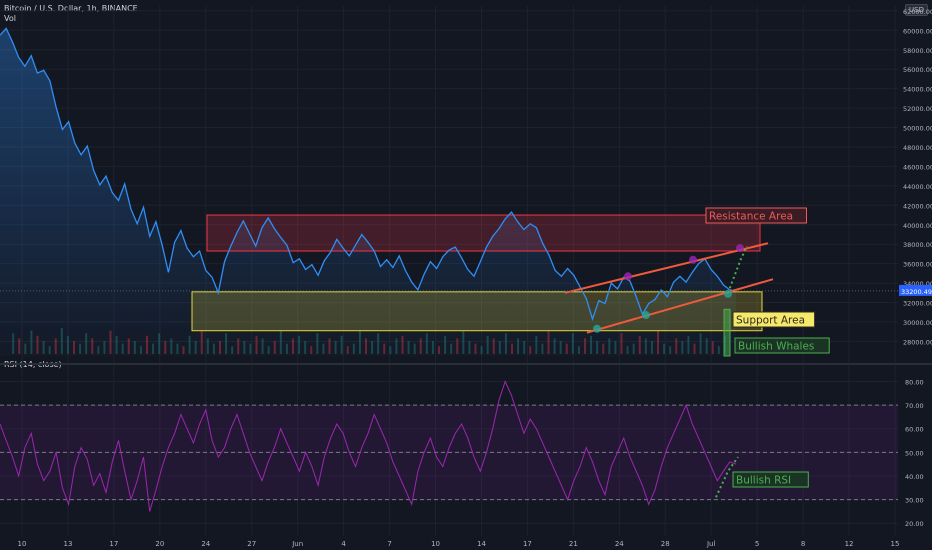  I want to click on svg-text: Support Area, so click(770, 321).